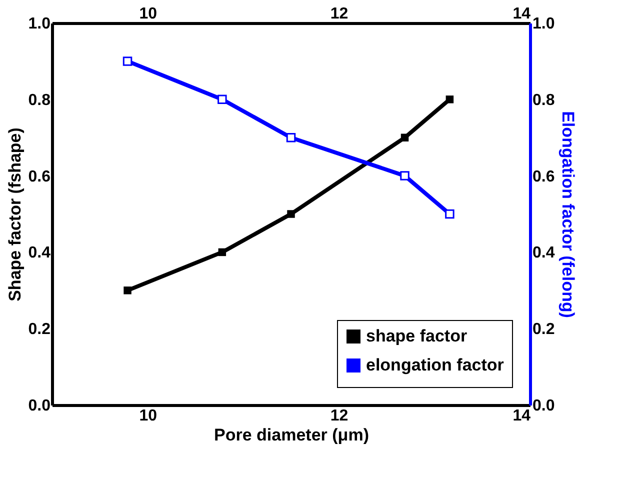 This screenshot has height=499, width=623. What do you see at coordinates (417, 336) in the screenshot?
I see `legend-label: shape factor` at bounding box center [417, 336].